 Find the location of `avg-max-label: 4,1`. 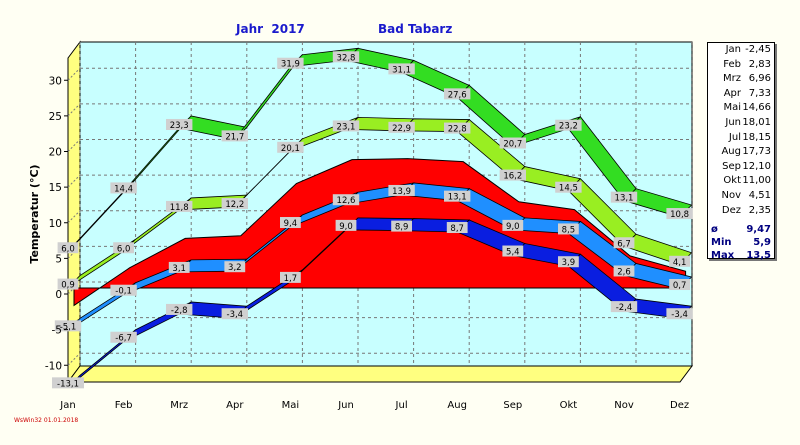

avg-max-label: 4,1 is located at coordinates (679, 261).